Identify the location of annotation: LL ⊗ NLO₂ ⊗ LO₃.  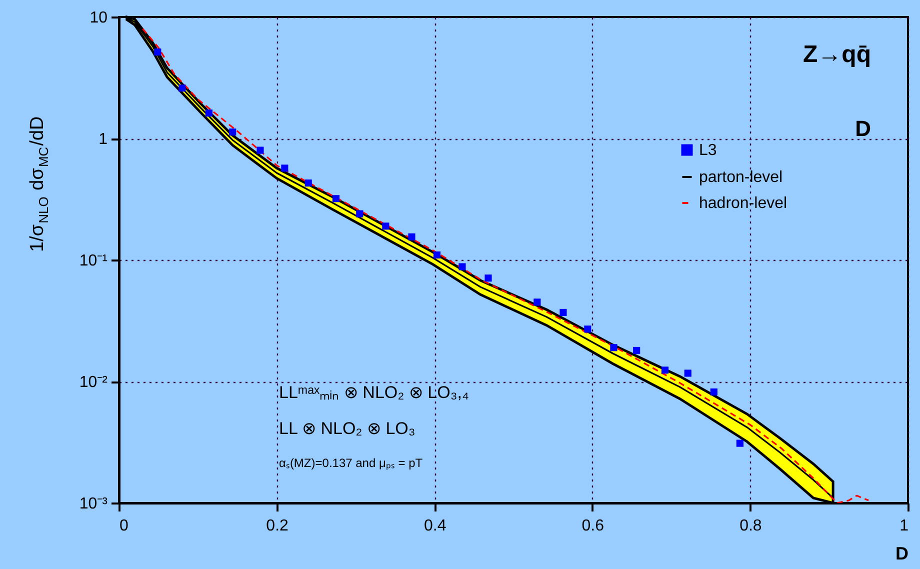
(347, 428).